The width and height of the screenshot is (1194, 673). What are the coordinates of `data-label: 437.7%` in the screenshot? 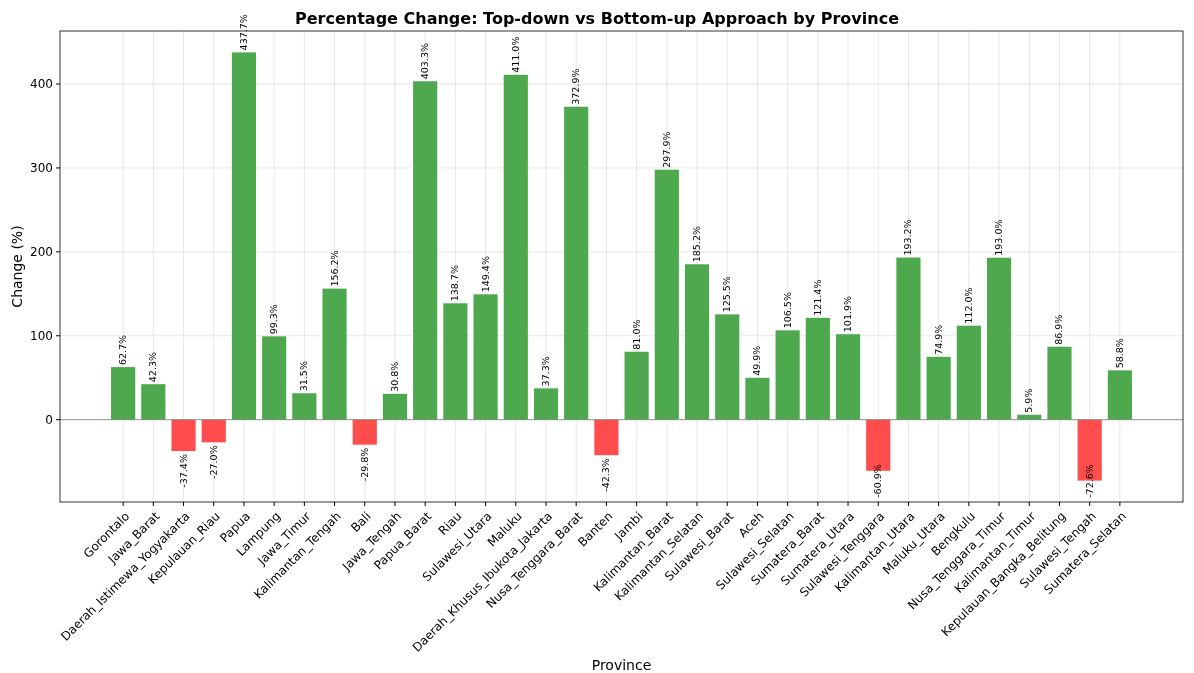 It's located at (243, 32).